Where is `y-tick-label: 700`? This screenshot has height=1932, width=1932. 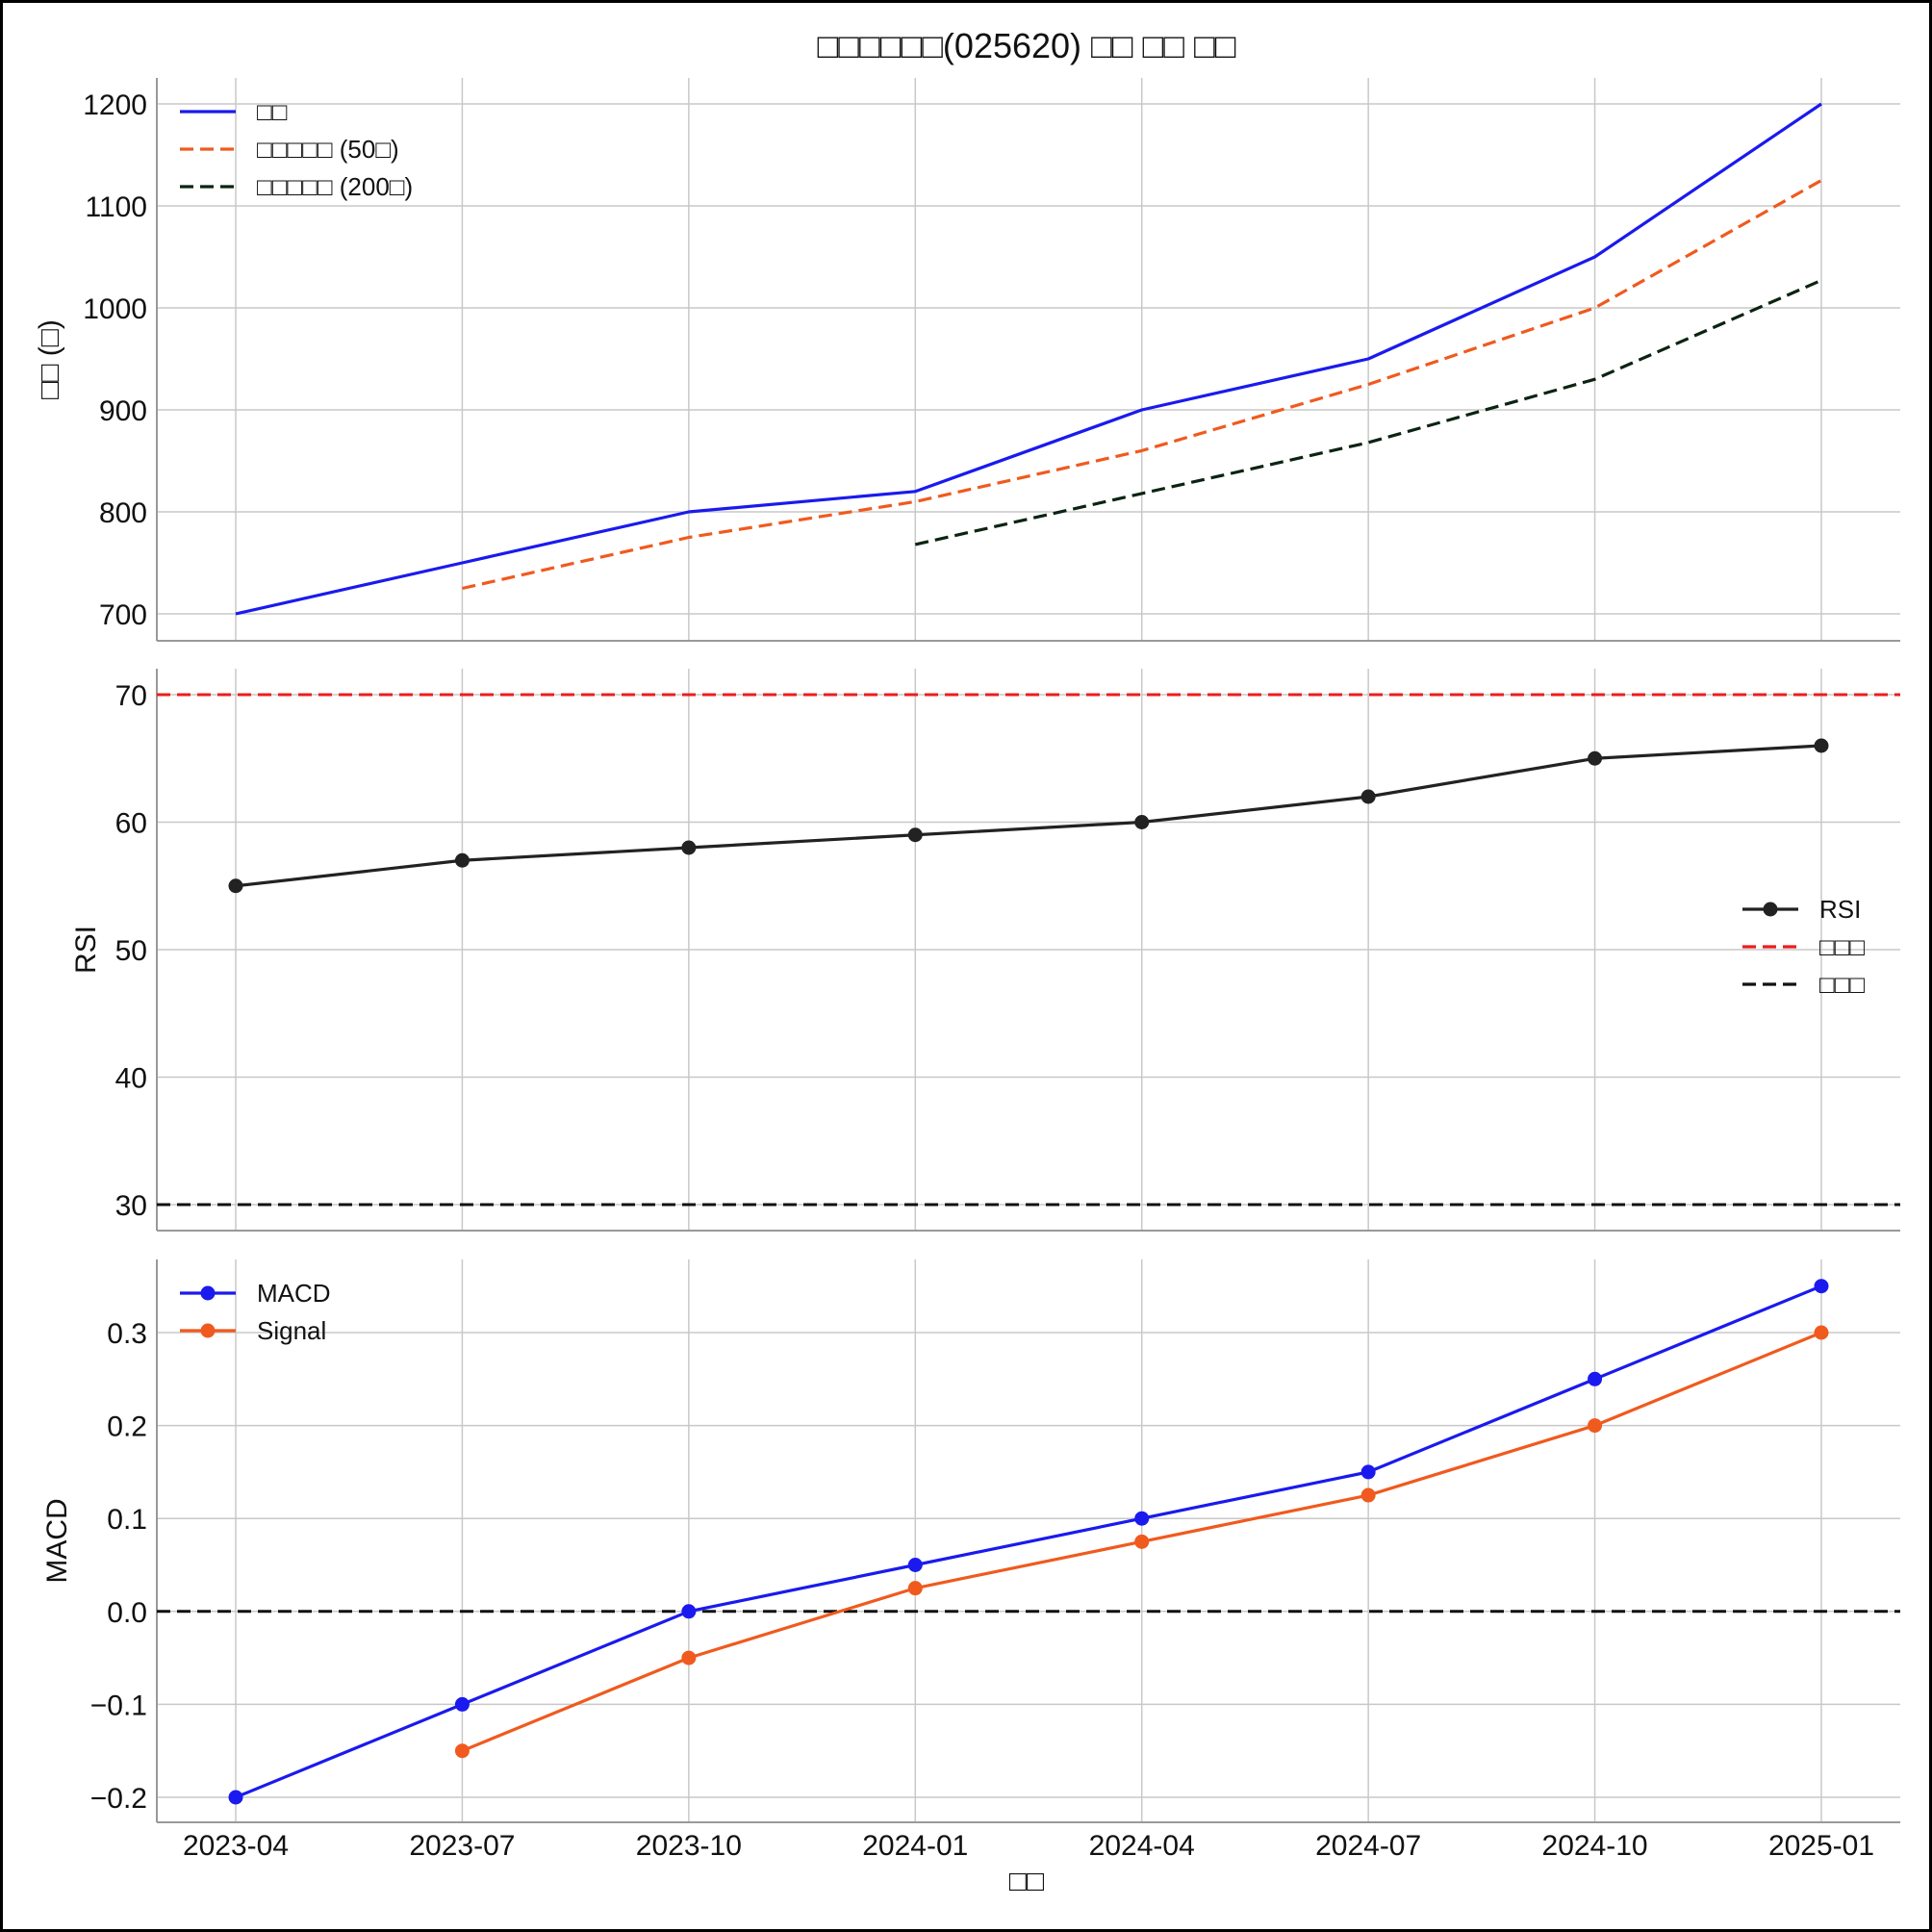
y-tick-label: 700 is located at coordinates (123, 615).